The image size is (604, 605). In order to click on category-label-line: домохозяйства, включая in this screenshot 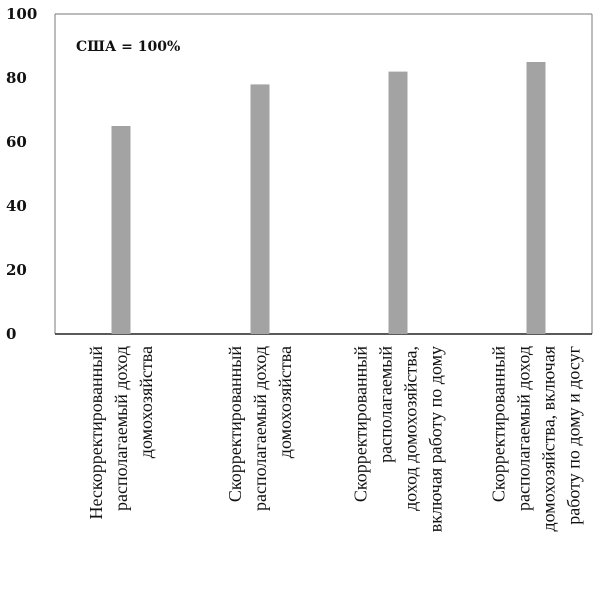, I will do `click(549, 439)`.